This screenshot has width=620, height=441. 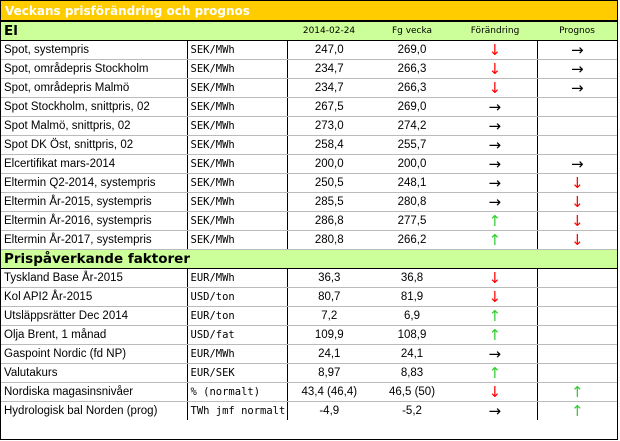 What do you see at coordinates (412, 50) in the screenshot?
I see `row-previous-value: 269,0` at bounding box center [412, 50].